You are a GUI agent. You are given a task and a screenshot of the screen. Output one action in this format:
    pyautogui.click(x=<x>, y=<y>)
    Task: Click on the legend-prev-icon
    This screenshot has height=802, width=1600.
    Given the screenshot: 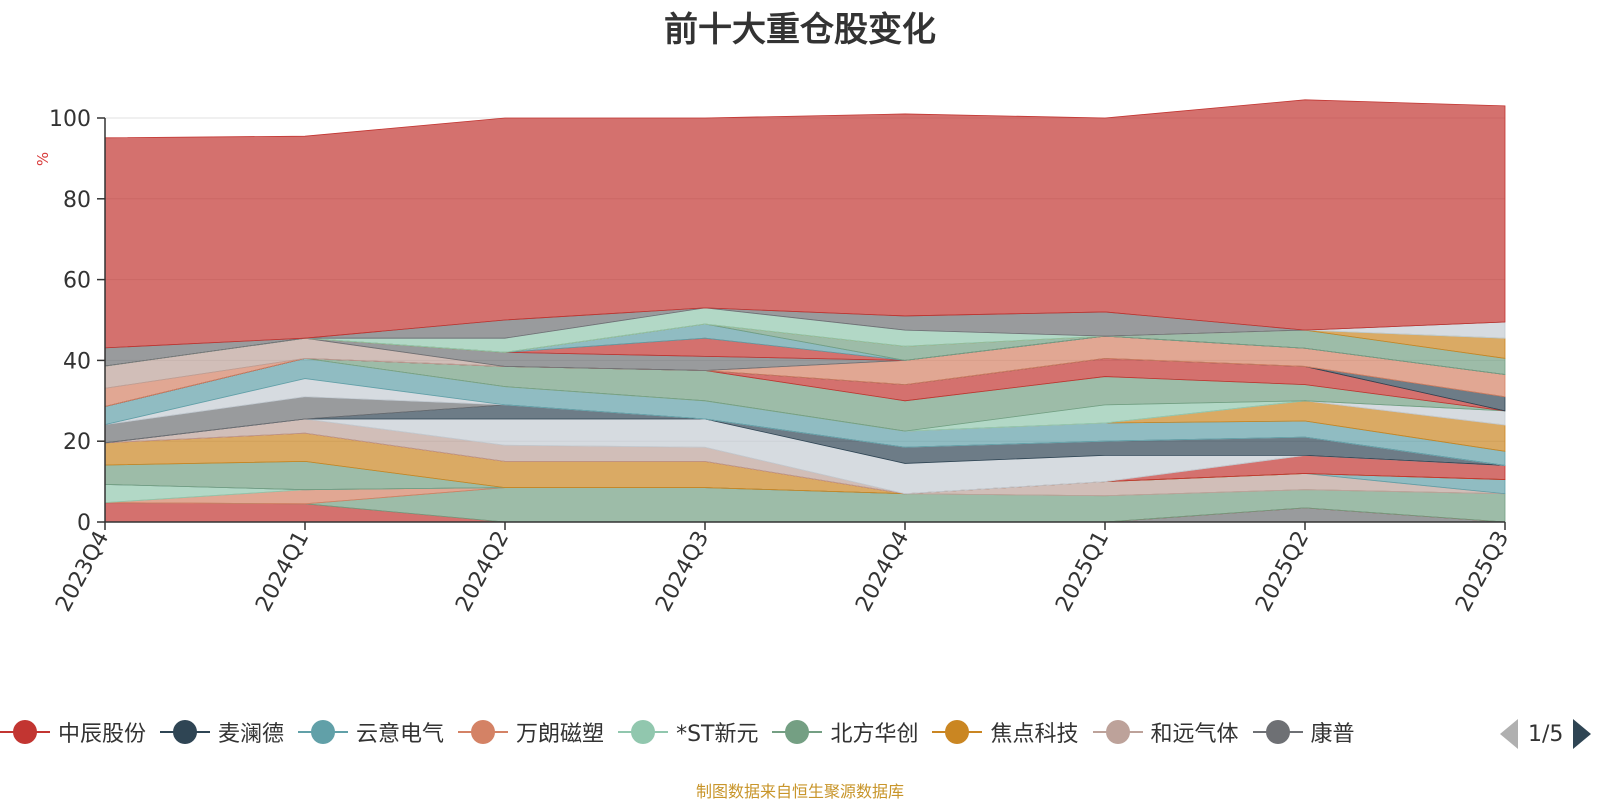 What is the action you would take?
    pyautogui.click(x=1509, y=734)
    